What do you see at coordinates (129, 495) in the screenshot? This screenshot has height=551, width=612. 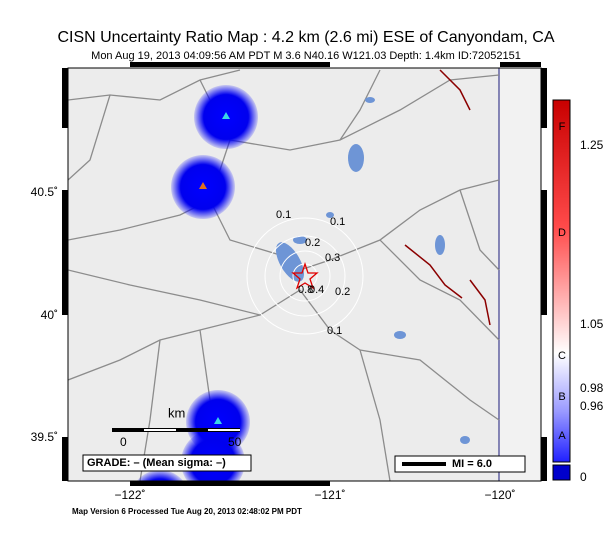 I see `x-tick-label: −122˚` at bounding box center [129, 495].